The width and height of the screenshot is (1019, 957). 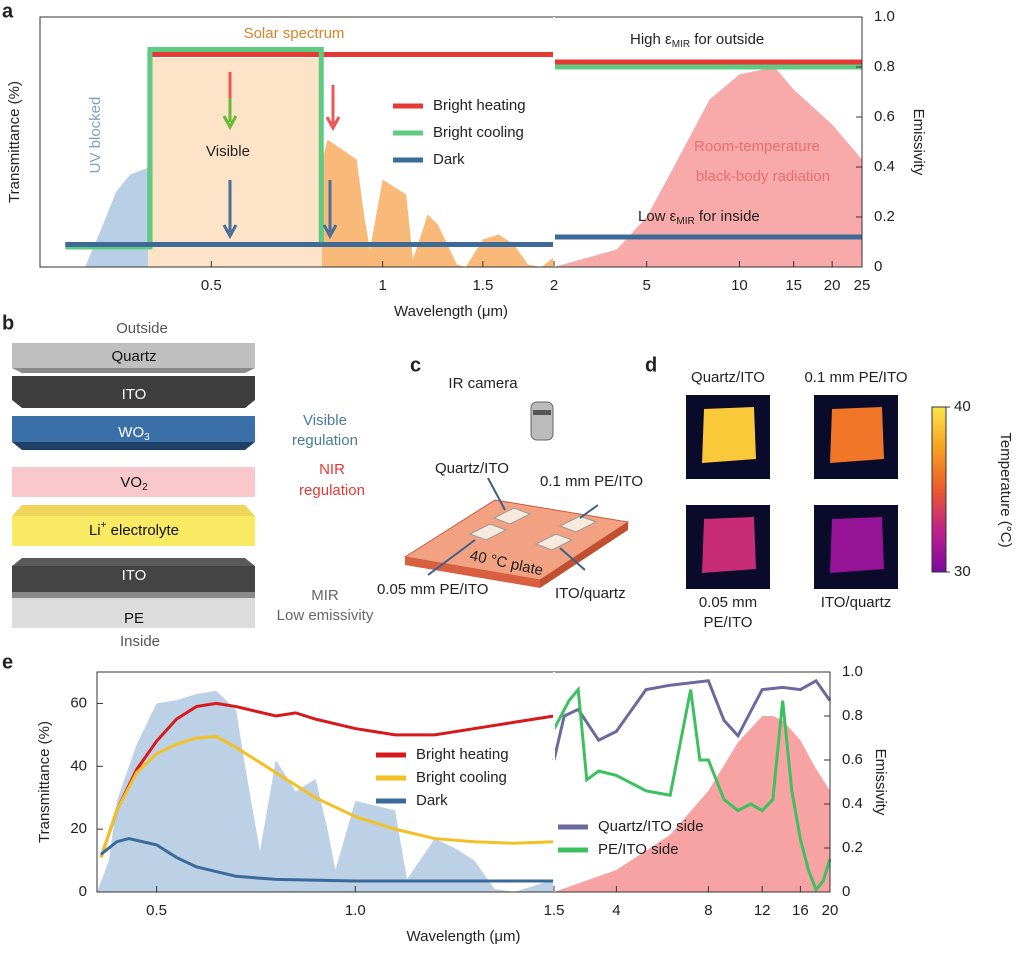 I want to click on layer-label-part: 3, so click(x=147, y=437).